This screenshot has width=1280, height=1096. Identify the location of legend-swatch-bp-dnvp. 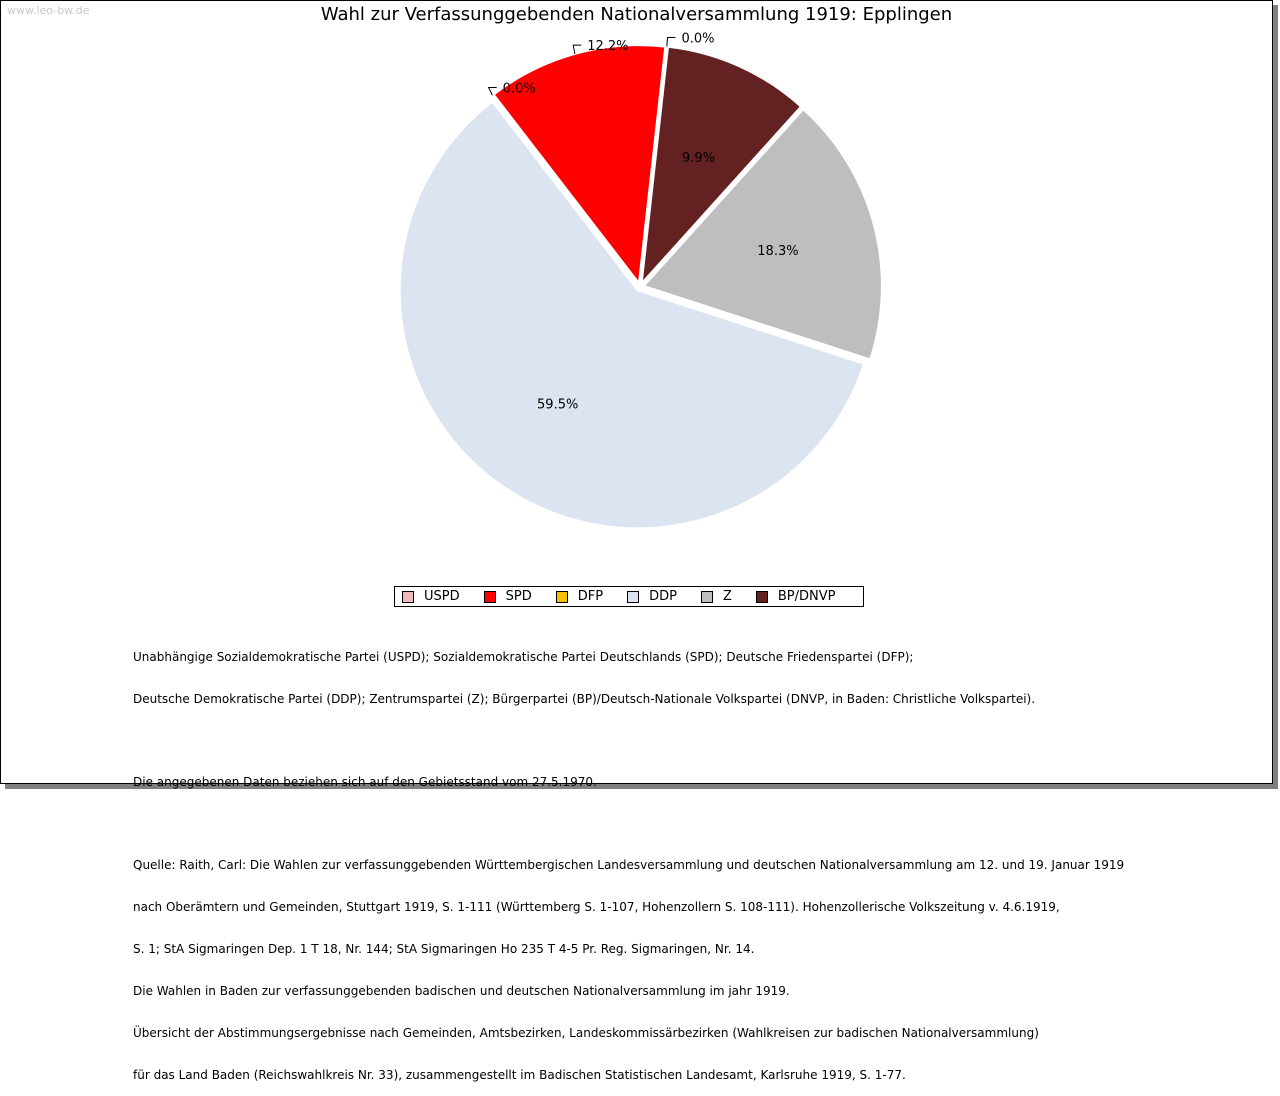
(761, 596).